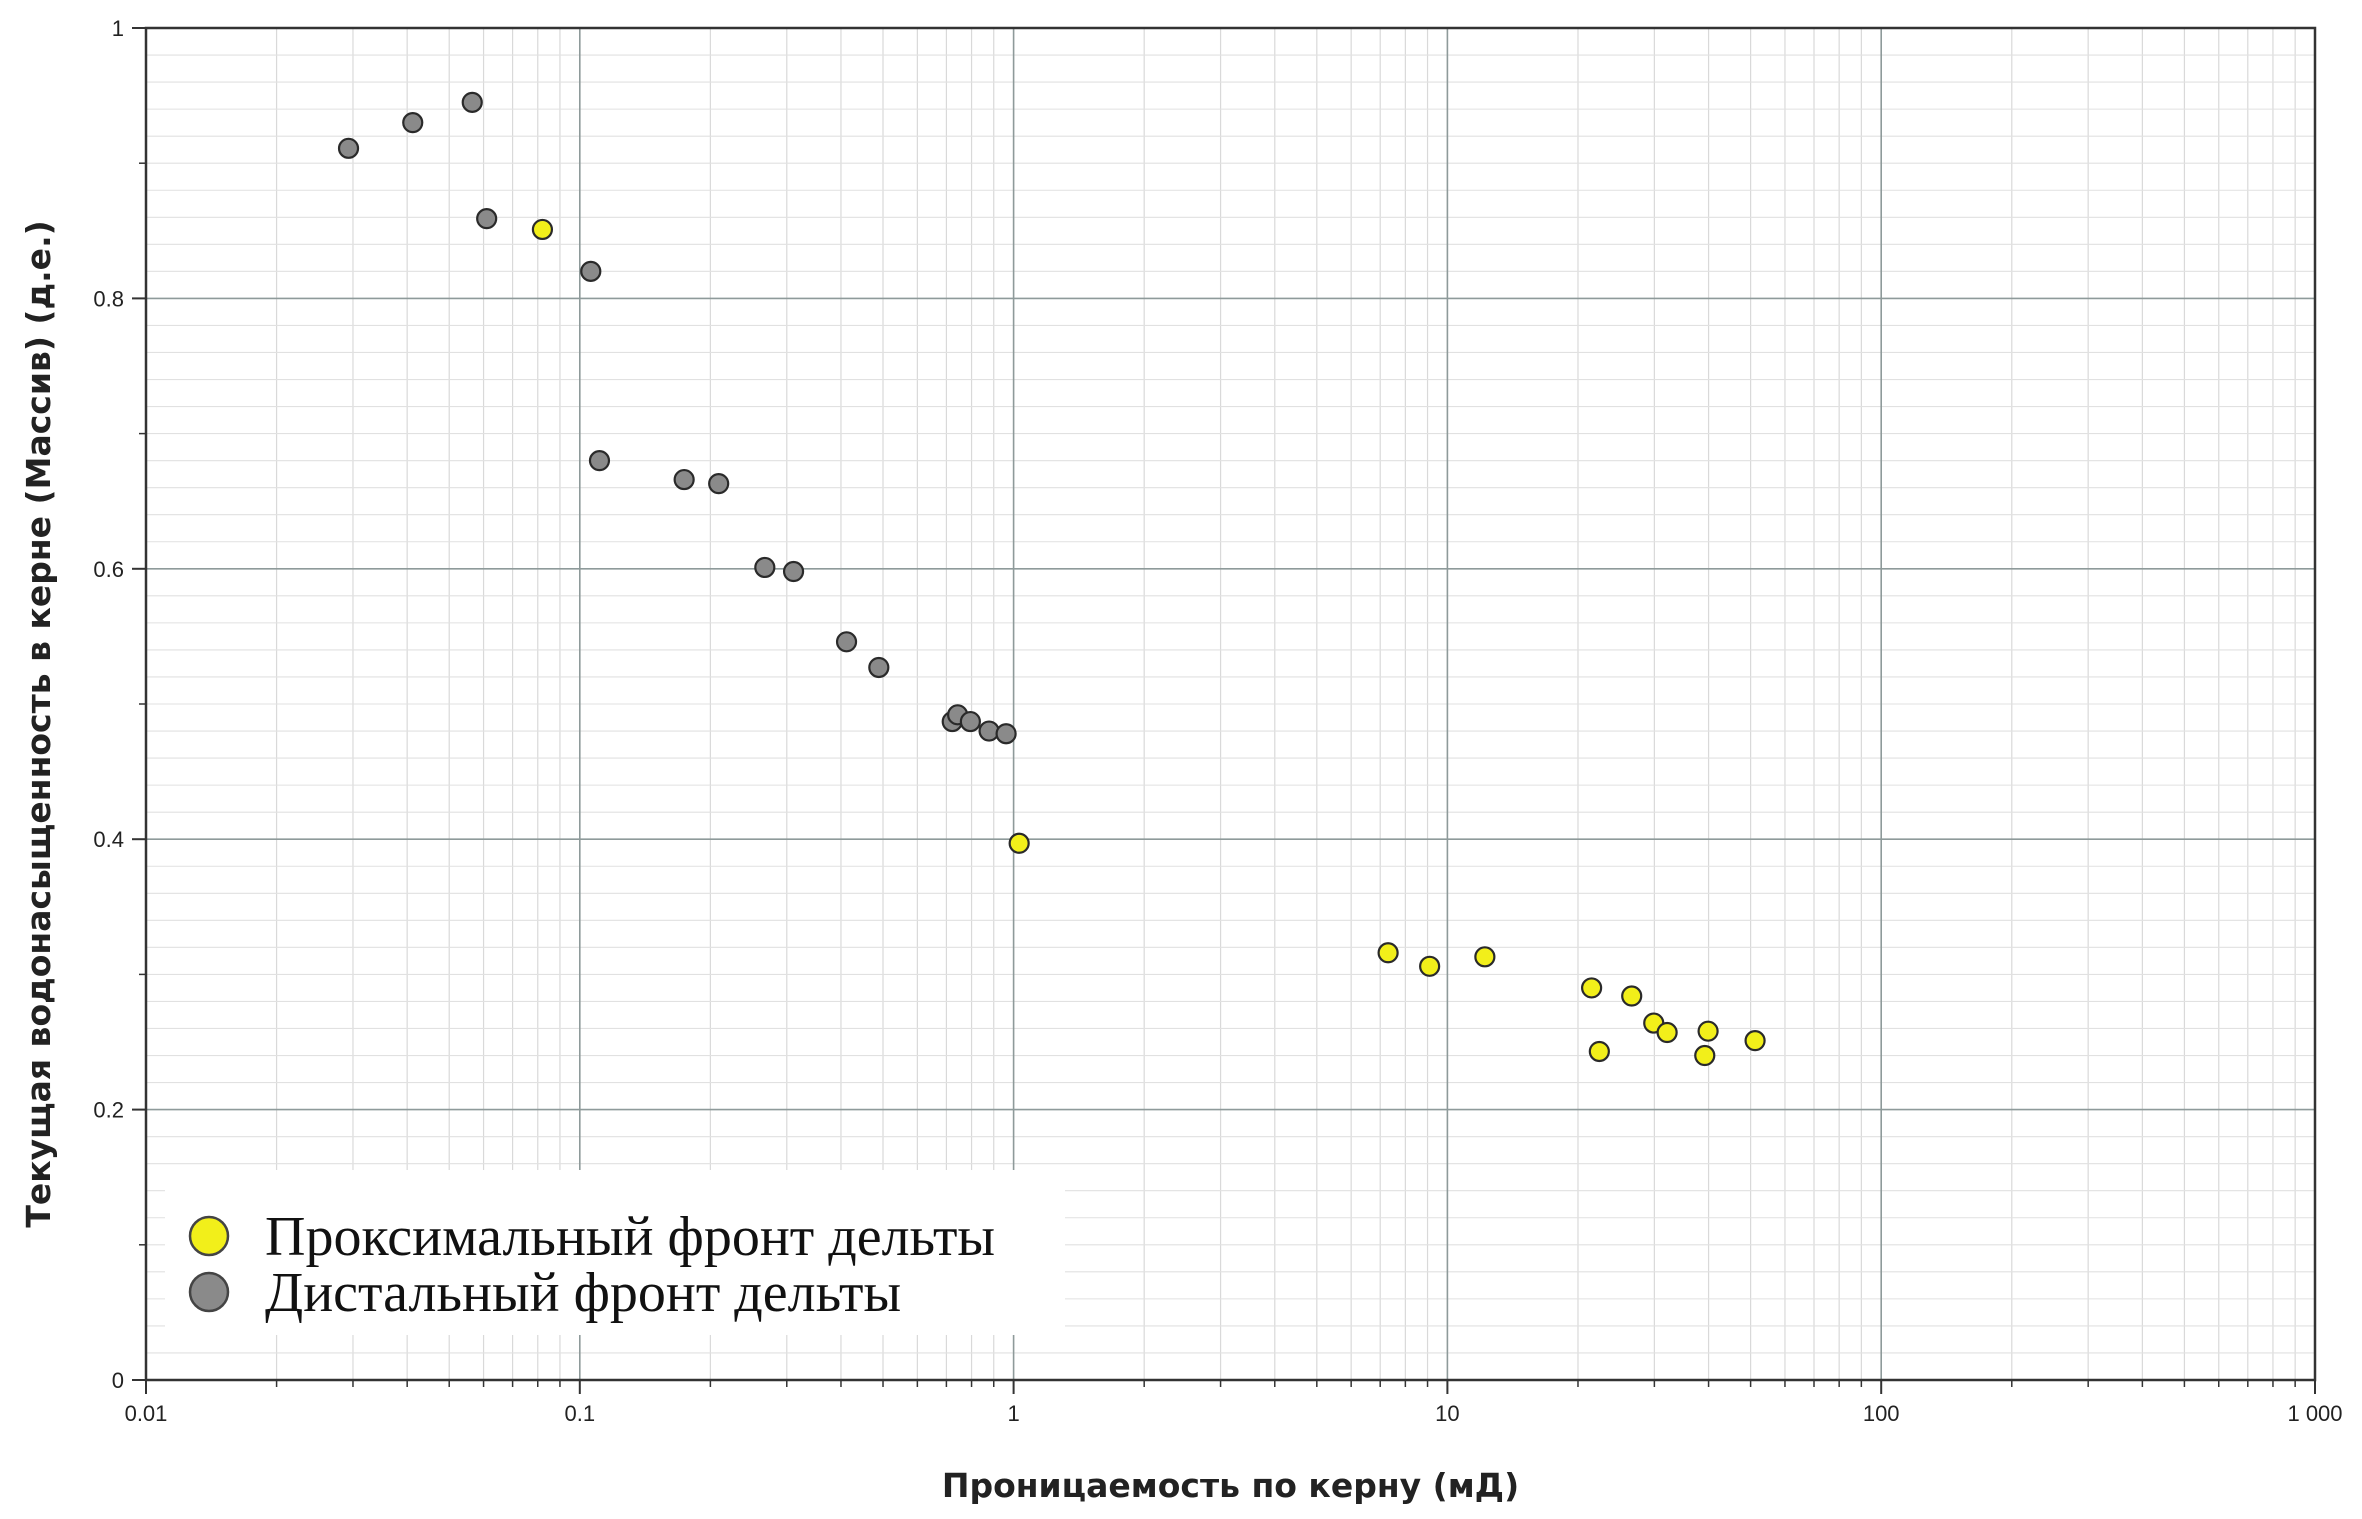  What do you see at coordinates (630, 1237) in the screenshot?
I see `legend-label: Проксимальный фронт дельты` at bounding box center [630, 1237].